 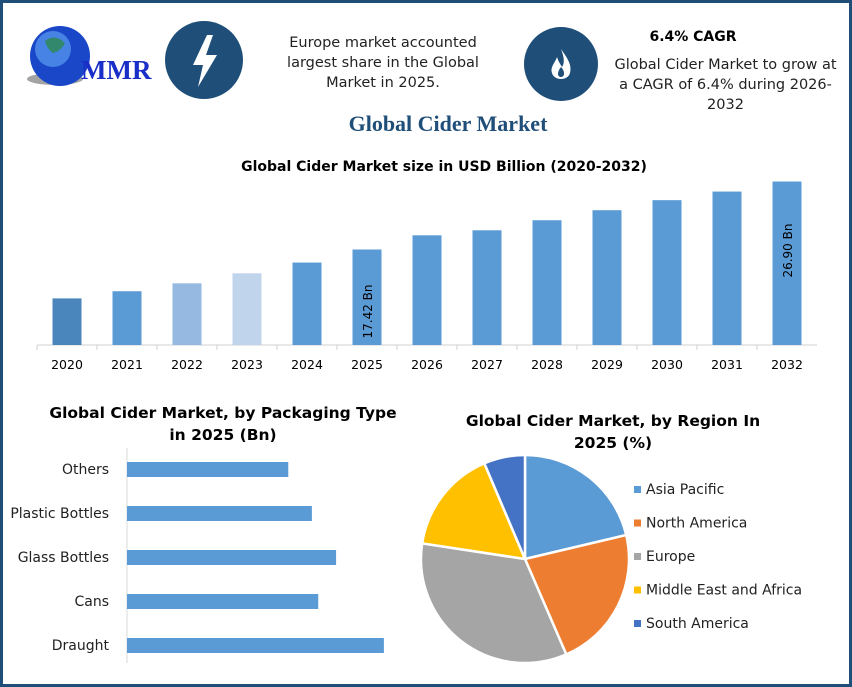 What do you see at coordinates (697, 624) in the screenshot?
I see `legend-label: South America` at bounding box center [697, 624].